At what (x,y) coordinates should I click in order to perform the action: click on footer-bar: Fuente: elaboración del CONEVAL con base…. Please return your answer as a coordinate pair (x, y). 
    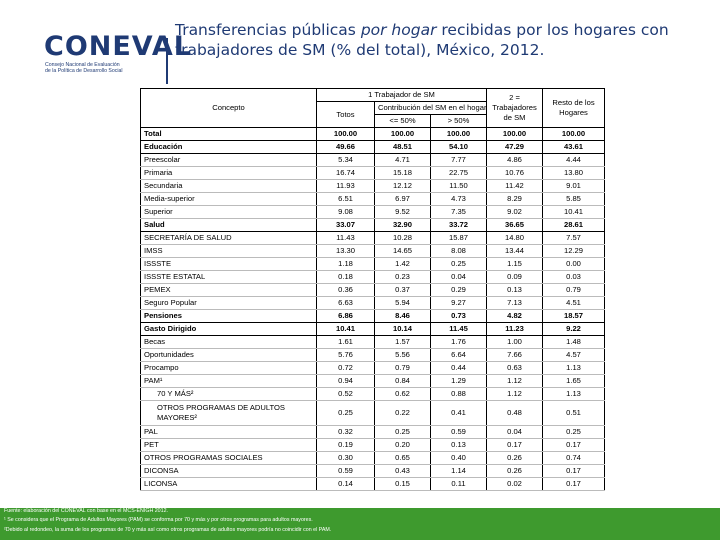
    Looking at the image, I should click on (360, 524).